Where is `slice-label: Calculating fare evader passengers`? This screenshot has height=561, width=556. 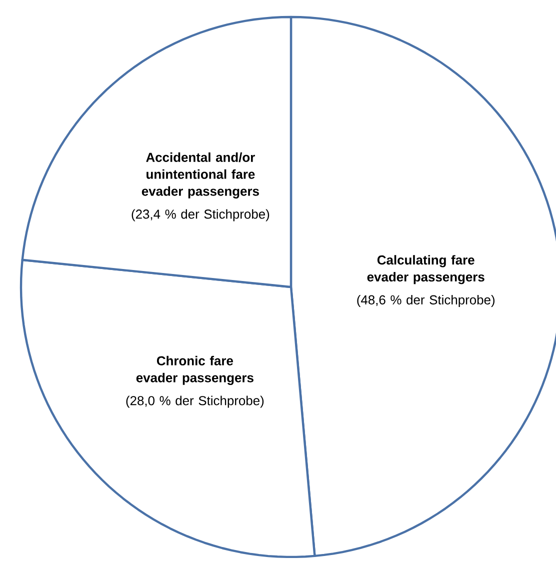 slice-label: Calculating fare evader passengers is located at coordinates (425, 269).